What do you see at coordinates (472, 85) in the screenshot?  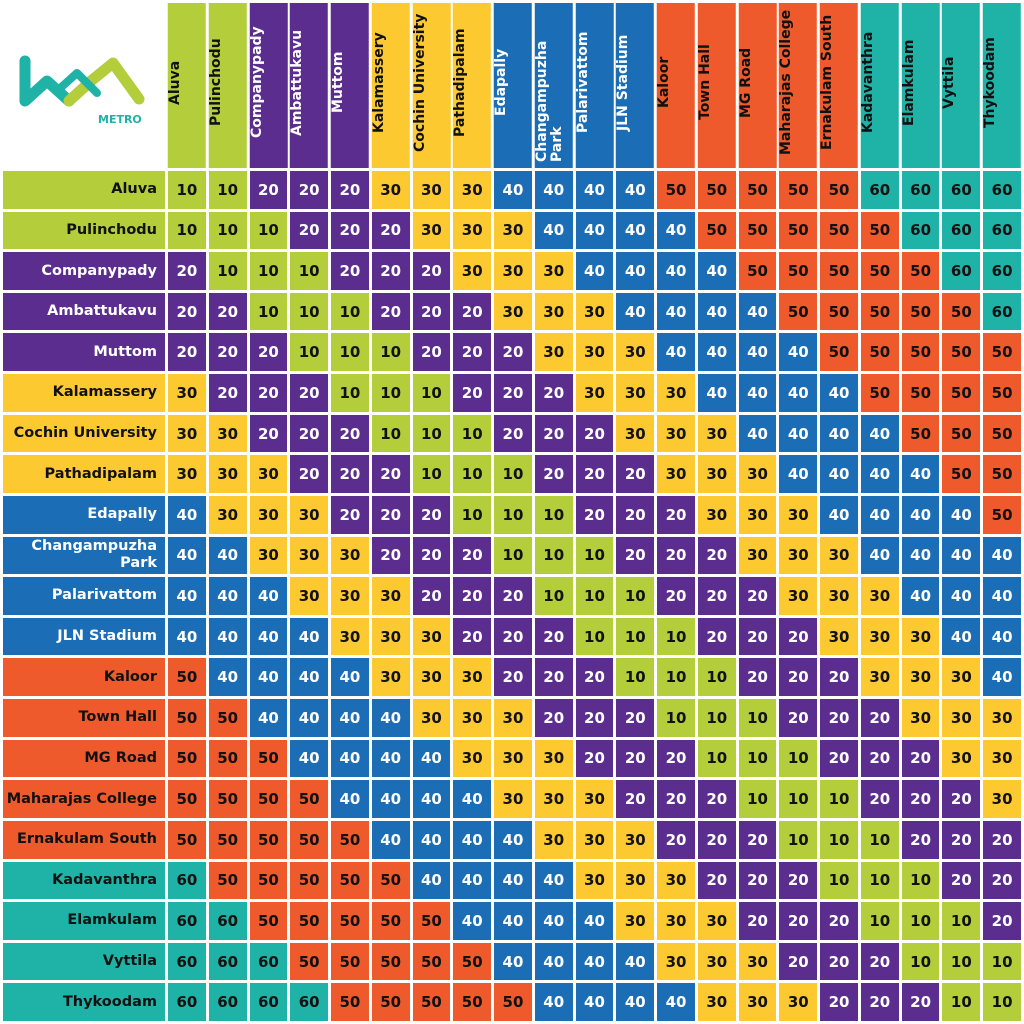 I see `column-header: Pathadipalam` at bounding box center [472, 85].